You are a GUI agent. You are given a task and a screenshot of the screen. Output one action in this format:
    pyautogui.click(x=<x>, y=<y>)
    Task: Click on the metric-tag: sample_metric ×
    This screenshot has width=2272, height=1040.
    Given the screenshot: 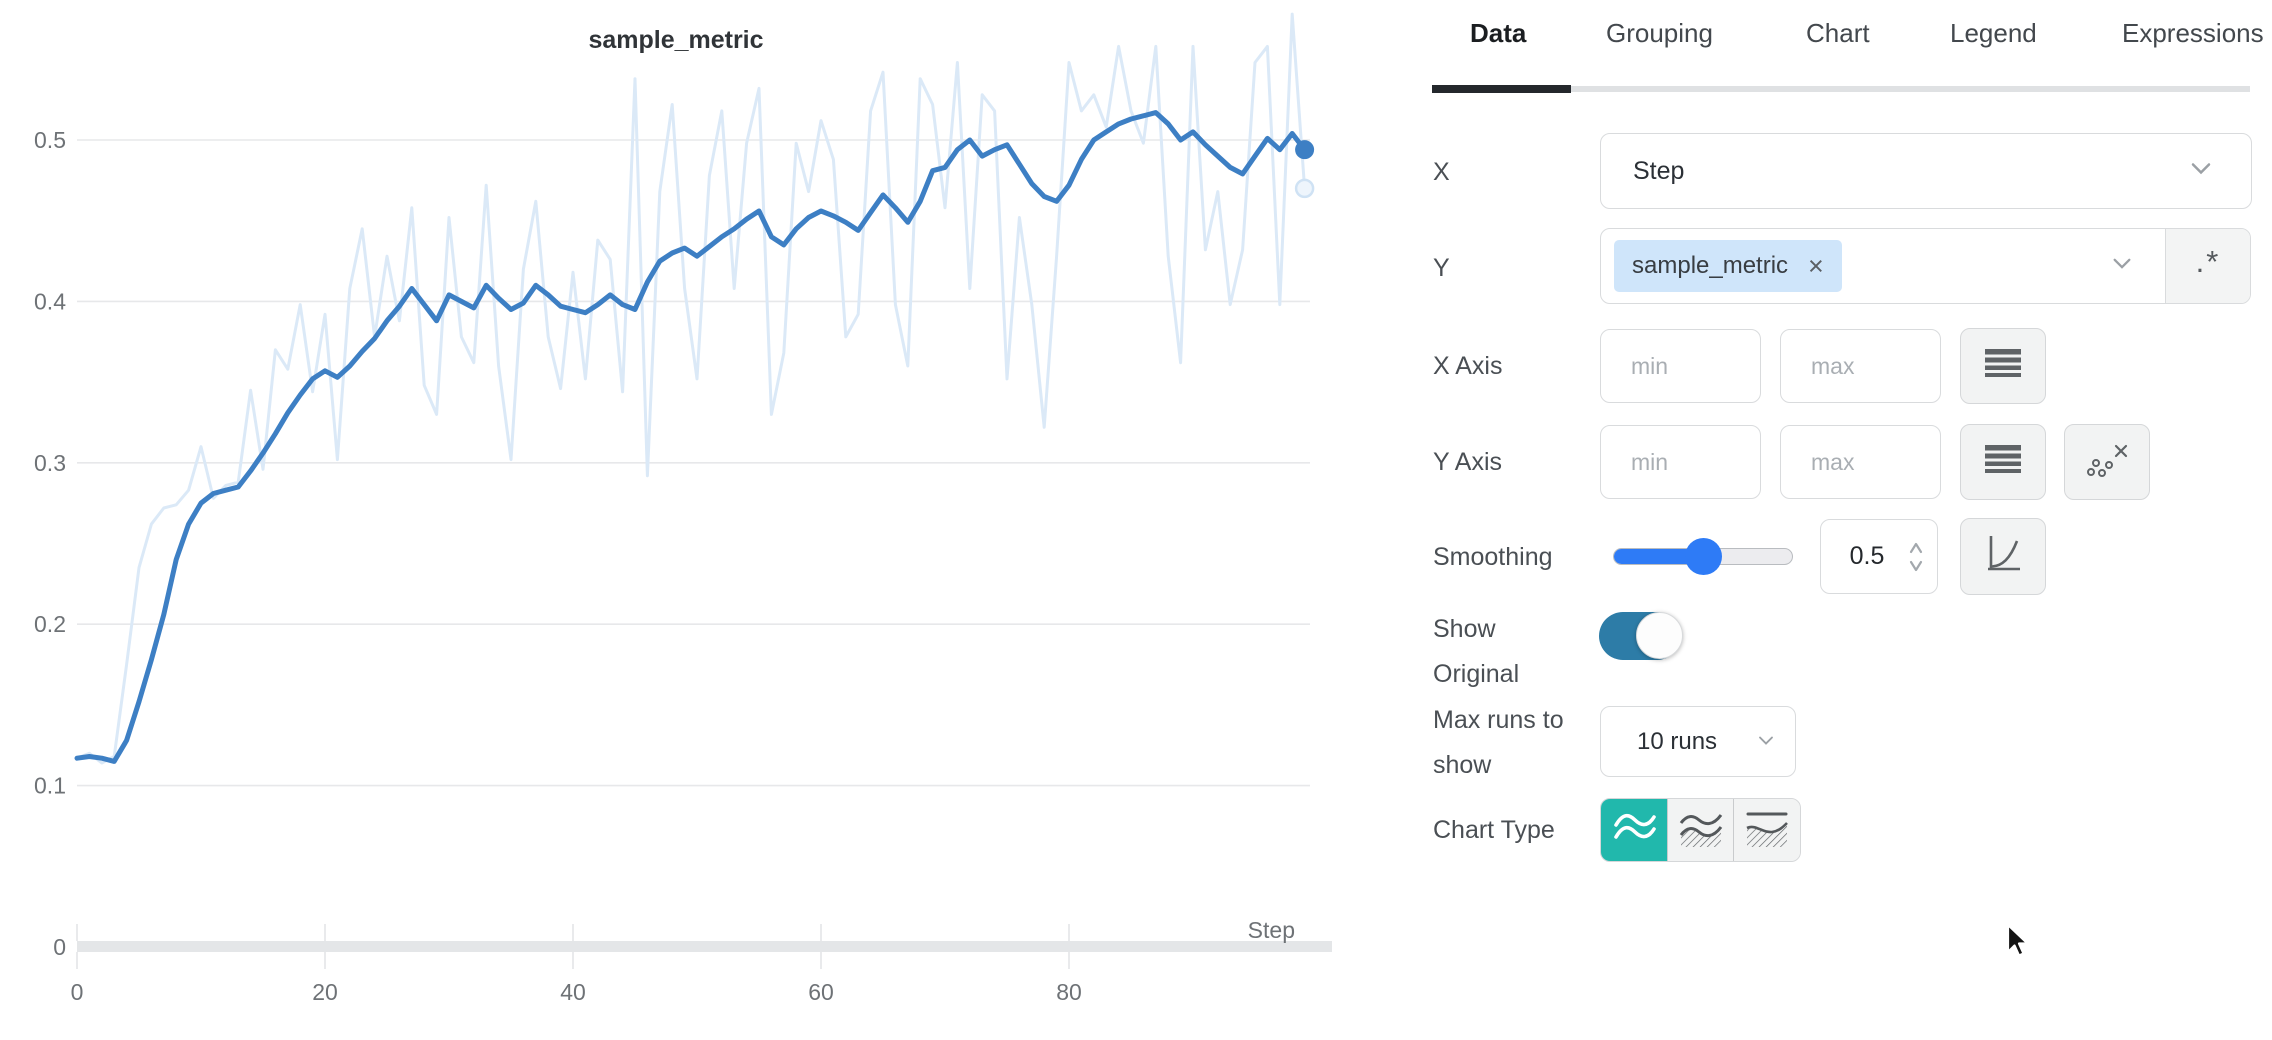 What is the action you would take?
    pyautogui.click(x=1728, y=266)
    